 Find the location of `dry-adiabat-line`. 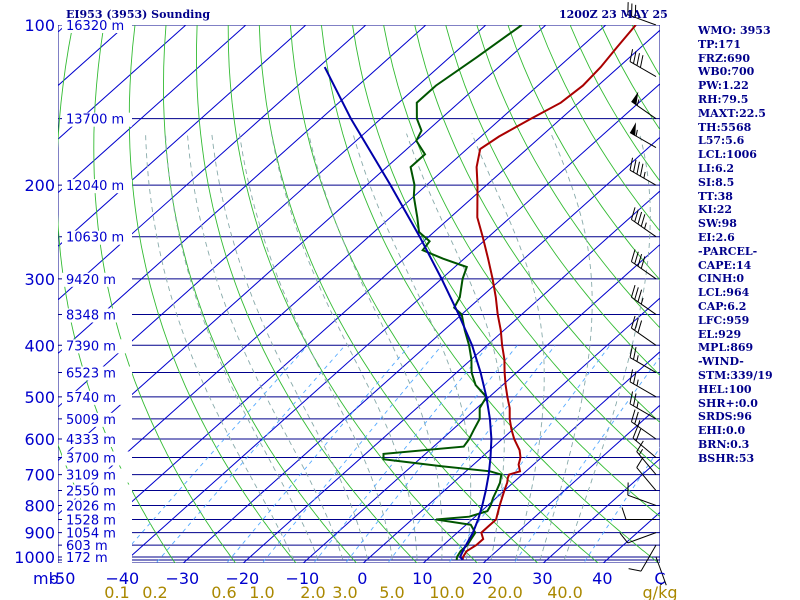

dry-adiabat-line is located at coordinates (568, 177).